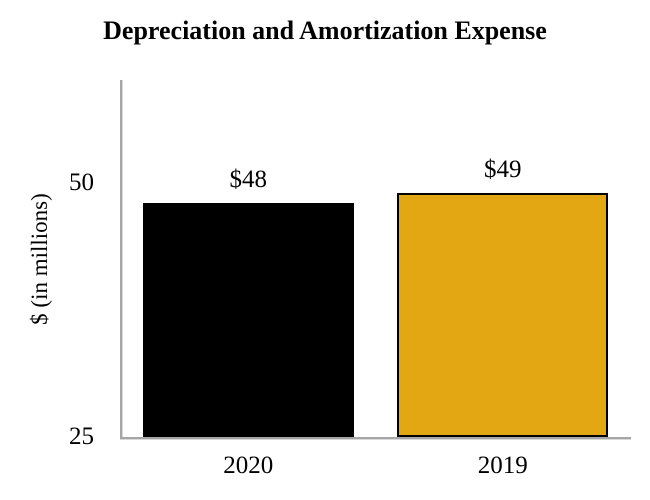  What do you see at coordinates (502, 465) in the screenshot?
I see `category-label-2019: 2019` at bounding box center [502, 465].